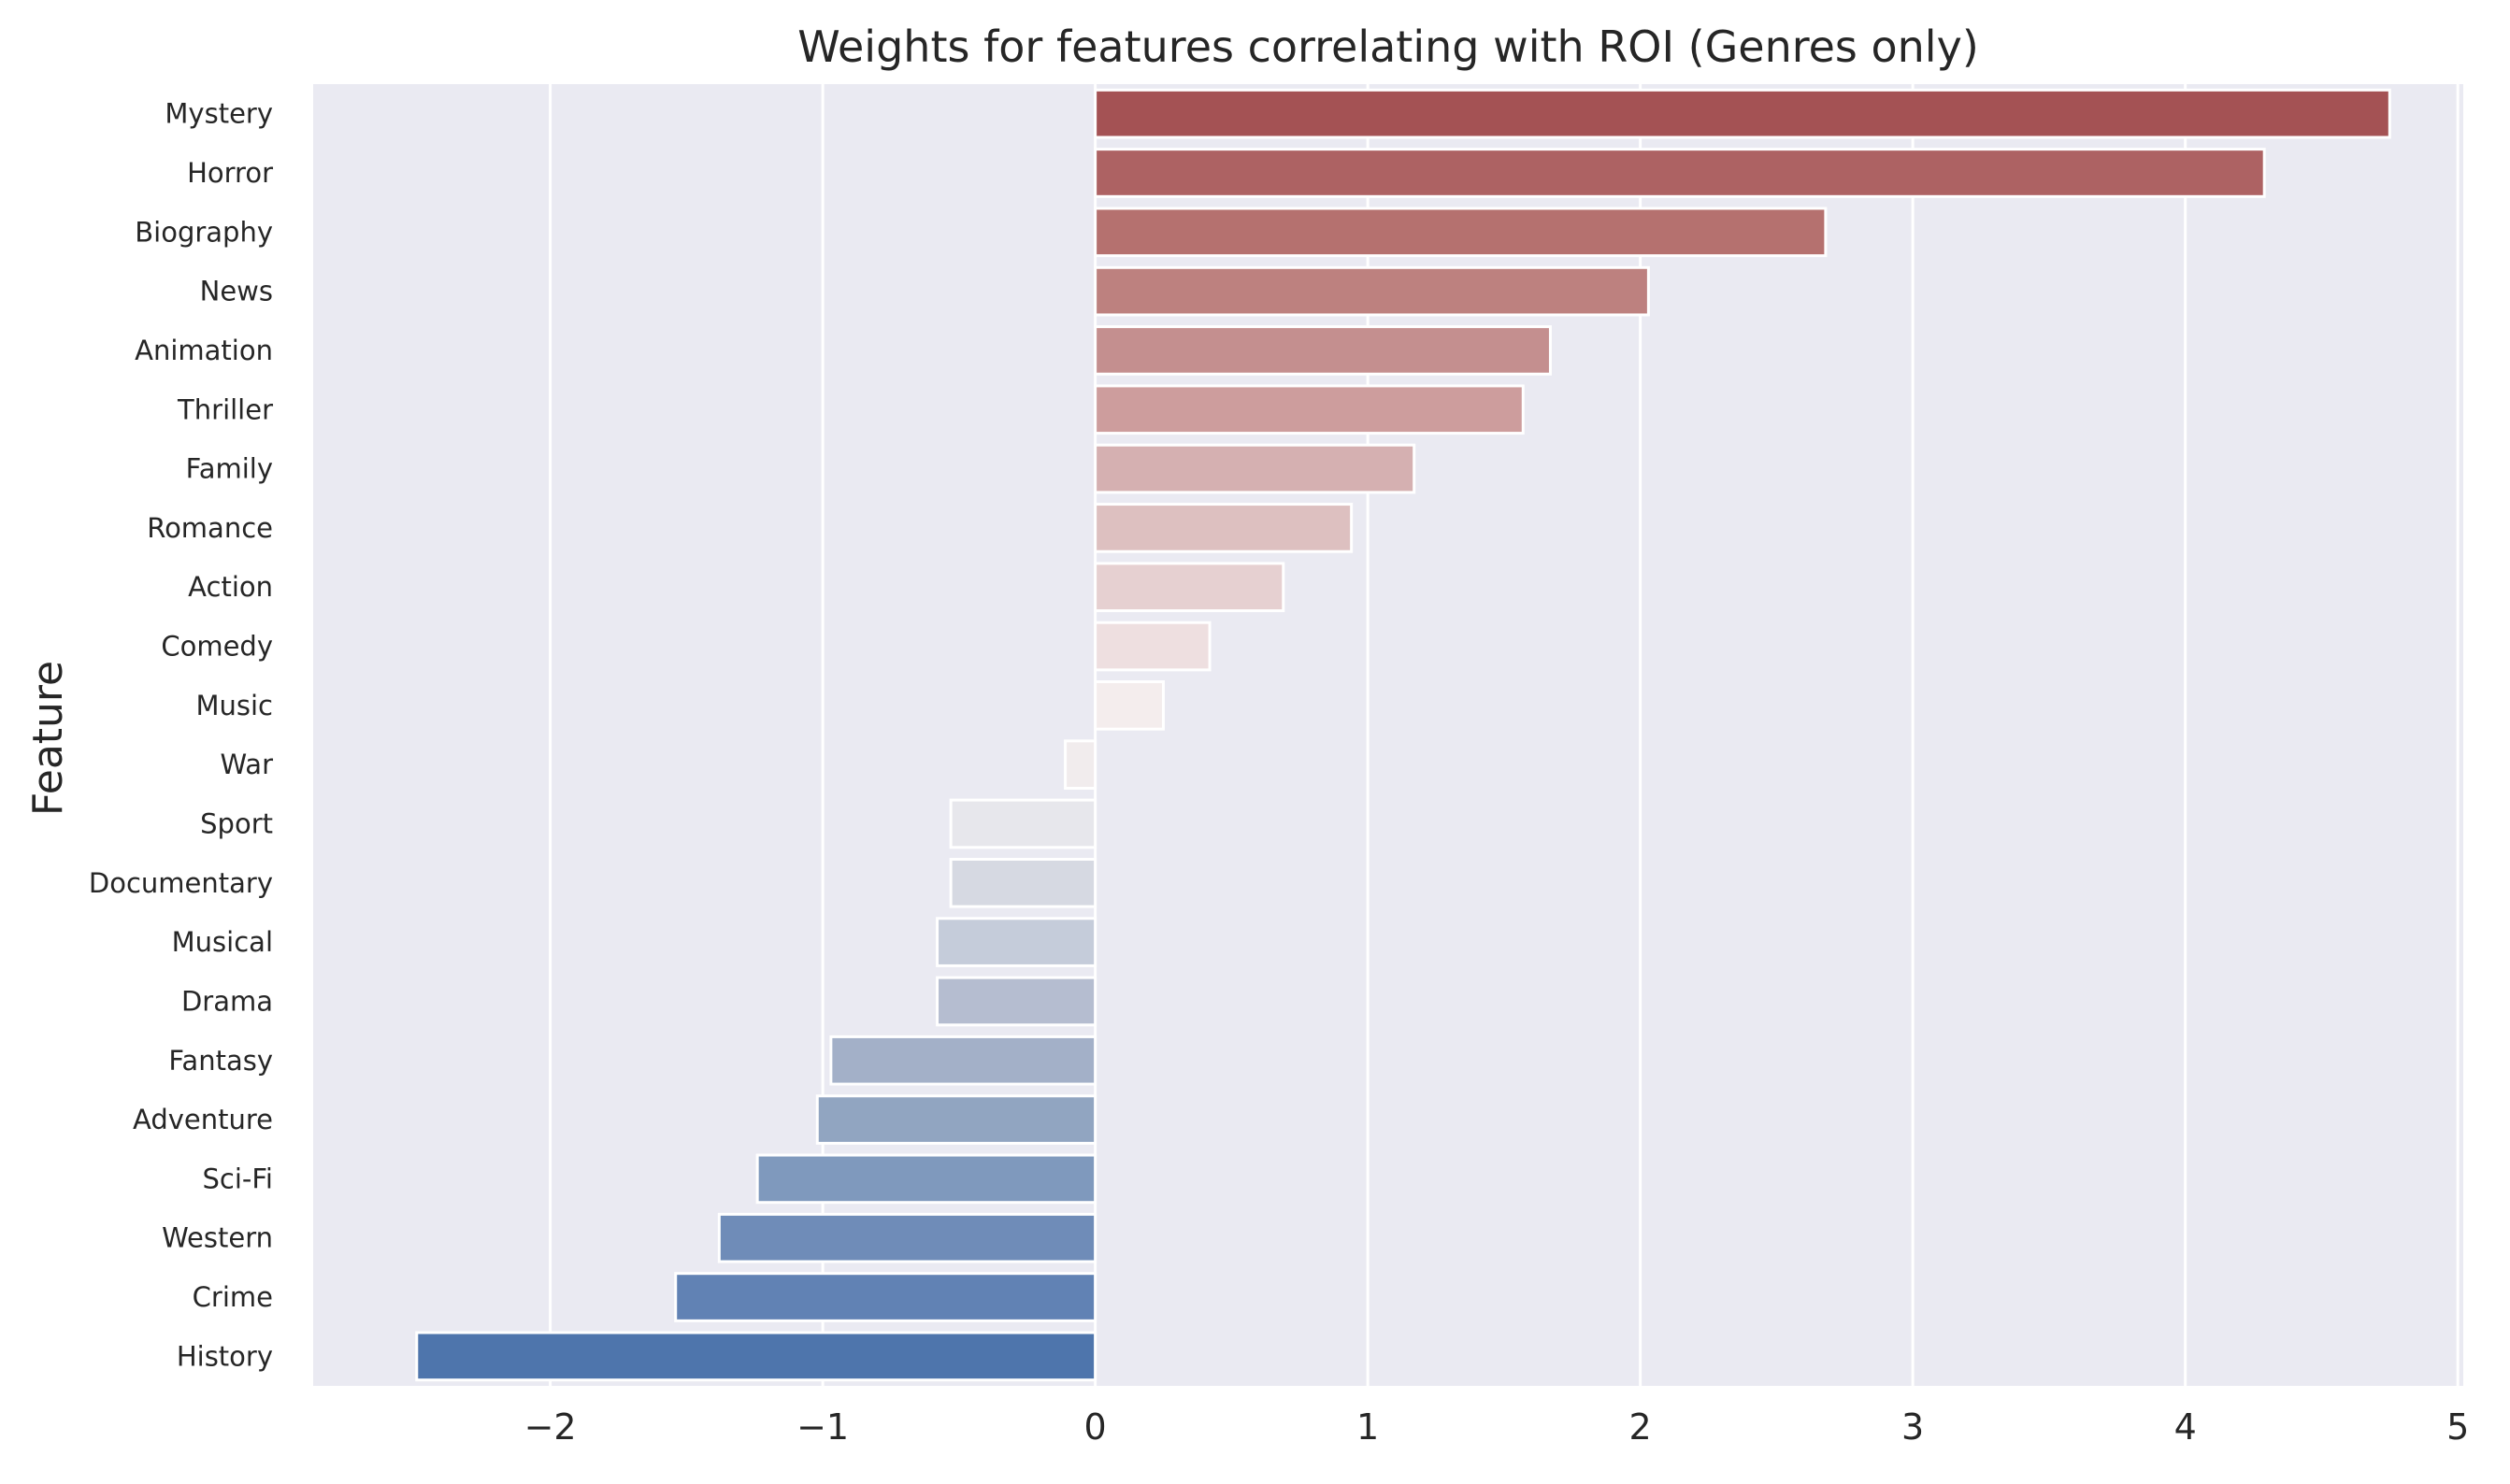 The width and height of the screenshot is (2510, 1484). What do you see at coordinates (230, 587) in the screenshot?
I see `y-tick-label: Action` at bounding box center [230, 587].